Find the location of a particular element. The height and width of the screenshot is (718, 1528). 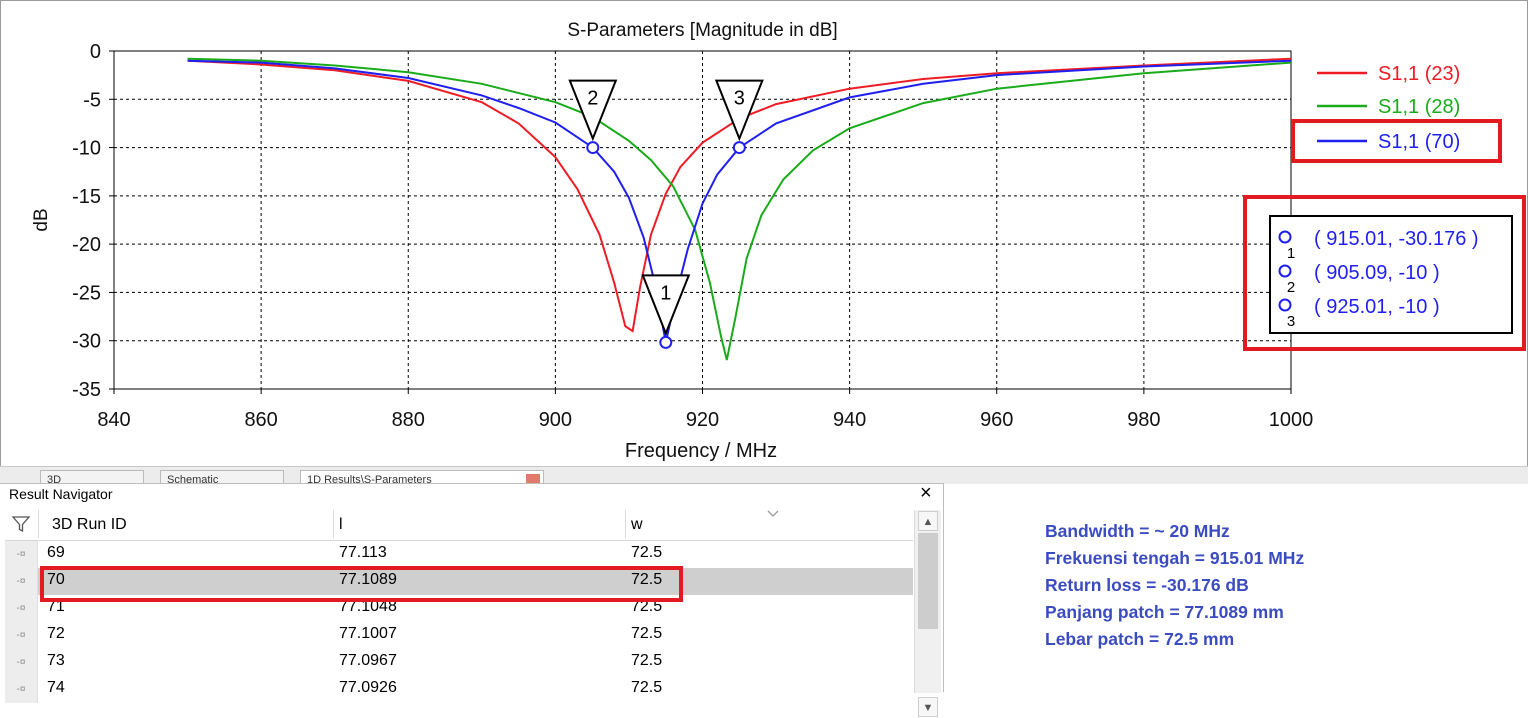

navigator-scrollbar: ▲ ▼ is located at coordinates (927, 613).